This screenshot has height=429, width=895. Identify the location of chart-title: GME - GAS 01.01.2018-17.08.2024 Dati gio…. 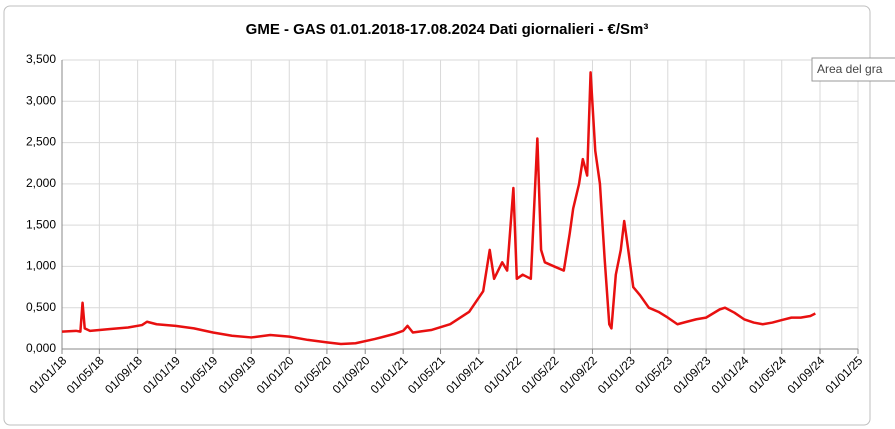
(447, 29).